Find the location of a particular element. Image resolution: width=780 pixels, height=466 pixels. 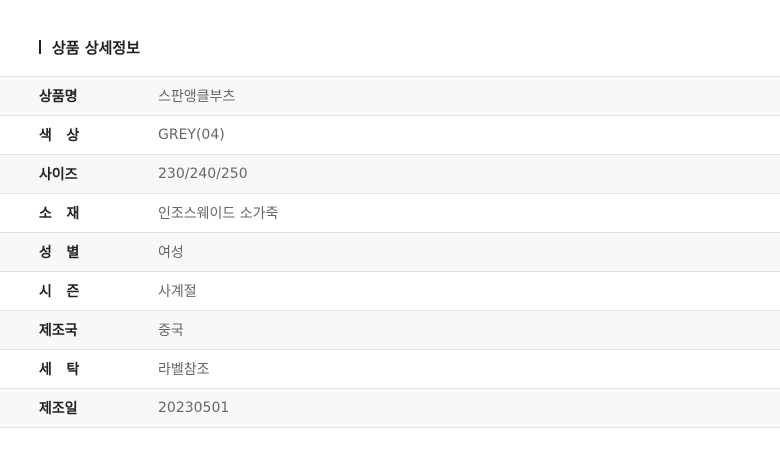

row-value: 사계절 is located at coordinates (177, 292).